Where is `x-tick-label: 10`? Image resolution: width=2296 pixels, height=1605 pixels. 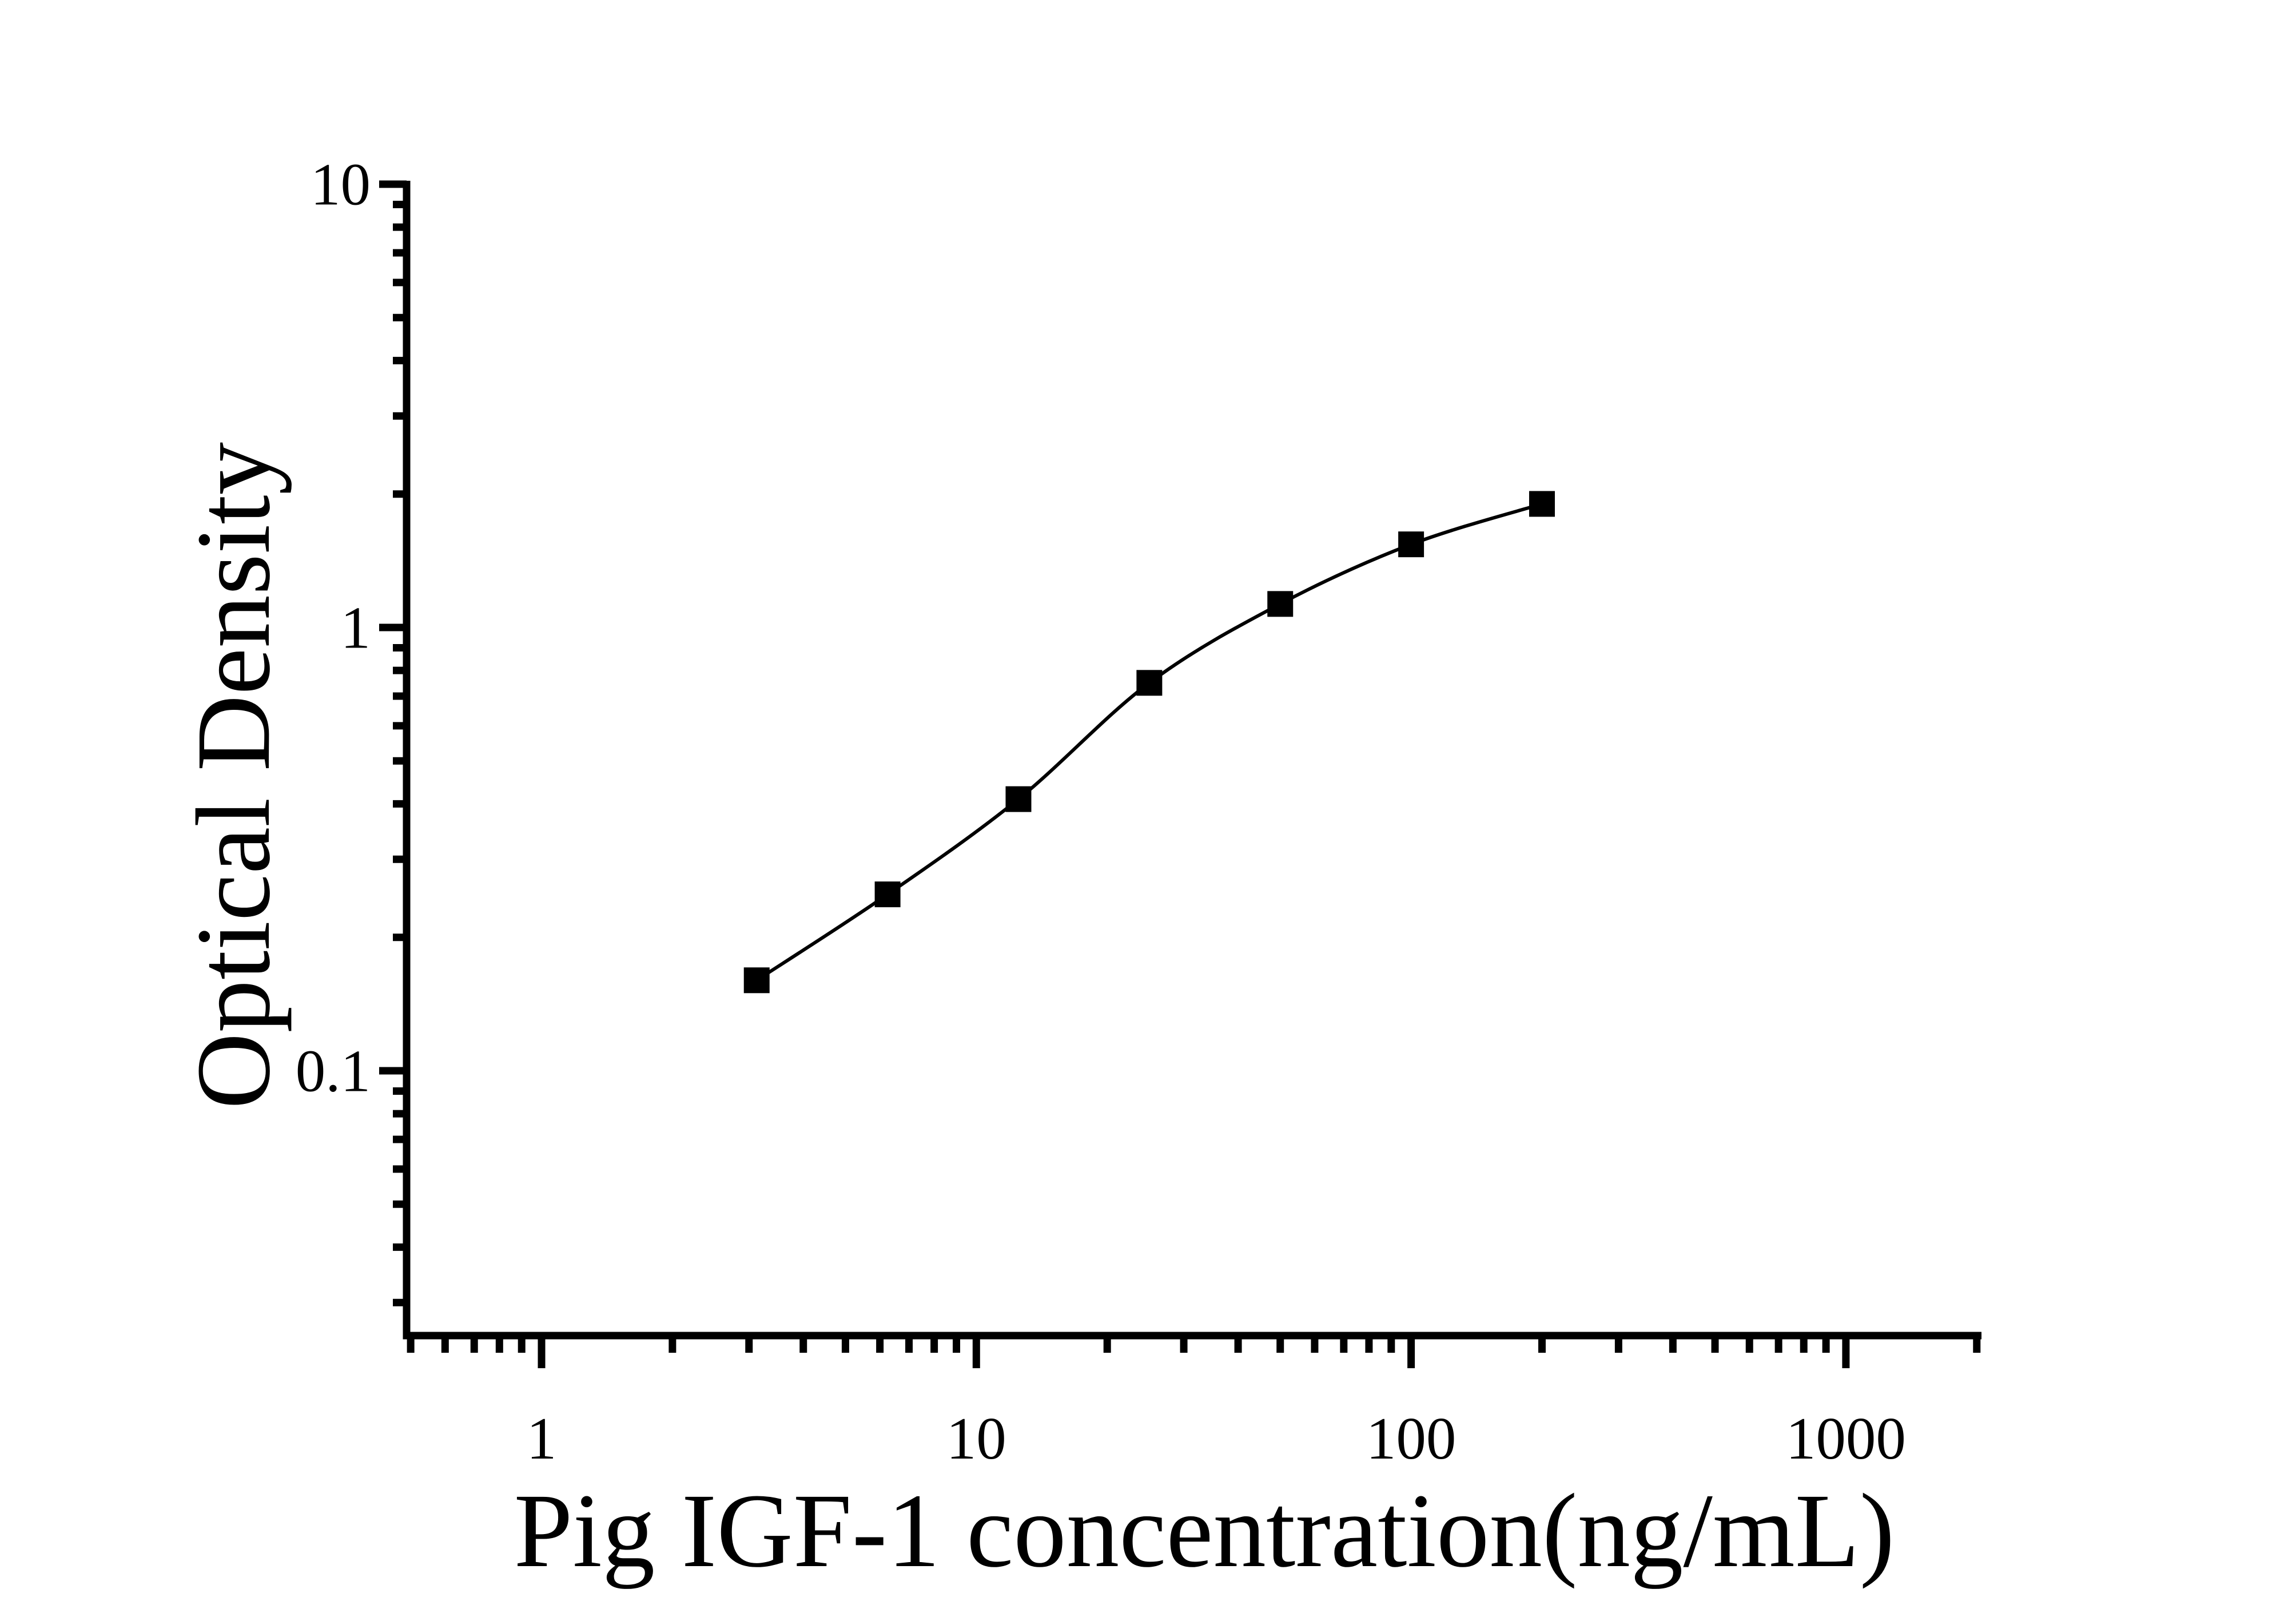
x-tick-label: 10 is located at coordinates (976, 1438).